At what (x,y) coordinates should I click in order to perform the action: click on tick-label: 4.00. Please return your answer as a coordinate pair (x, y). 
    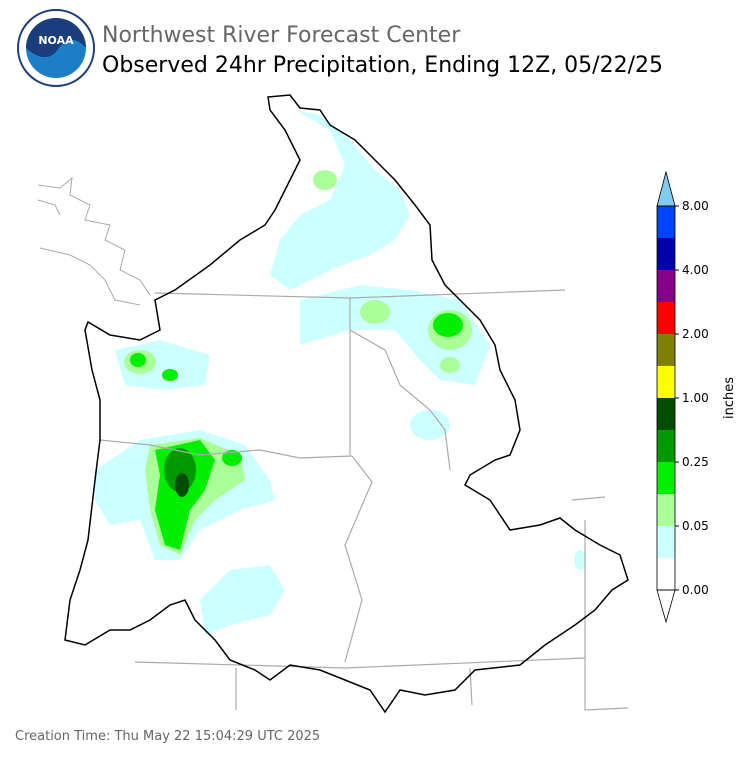
    Looking at the image, I should click on (695, 270).